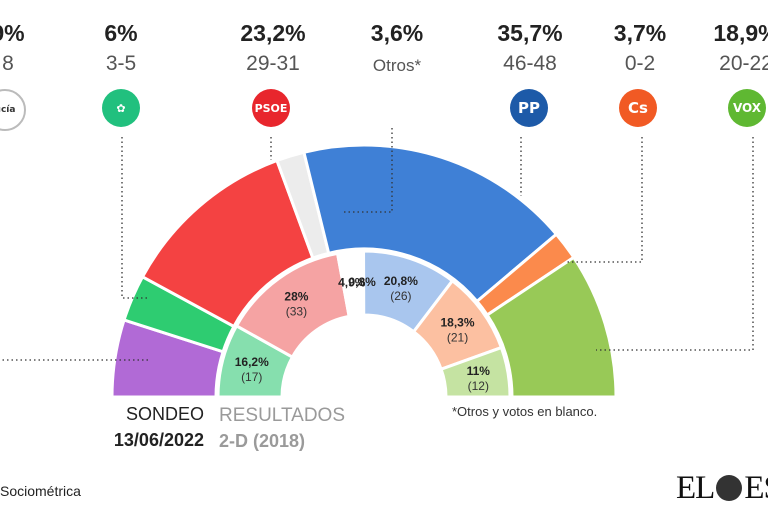  Describe the element at coordinates (397, 65) in the screenshot. I see `party-seats: Otros*` at that location.